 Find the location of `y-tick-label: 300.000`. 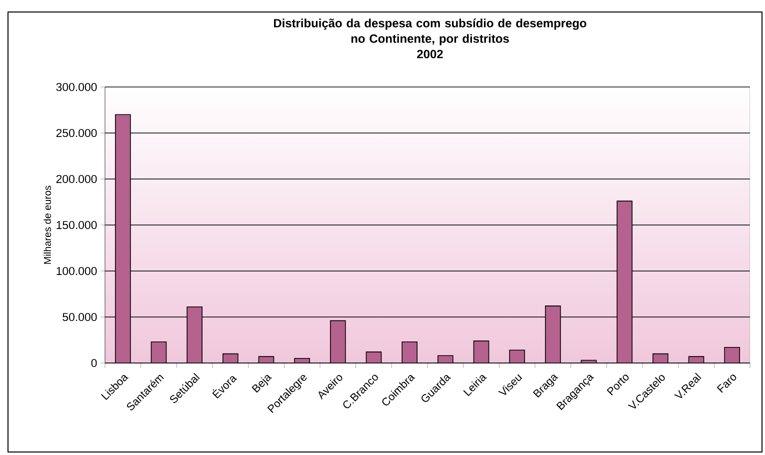

y-tick-label: 300.000 is located at coordinates (76, 87).